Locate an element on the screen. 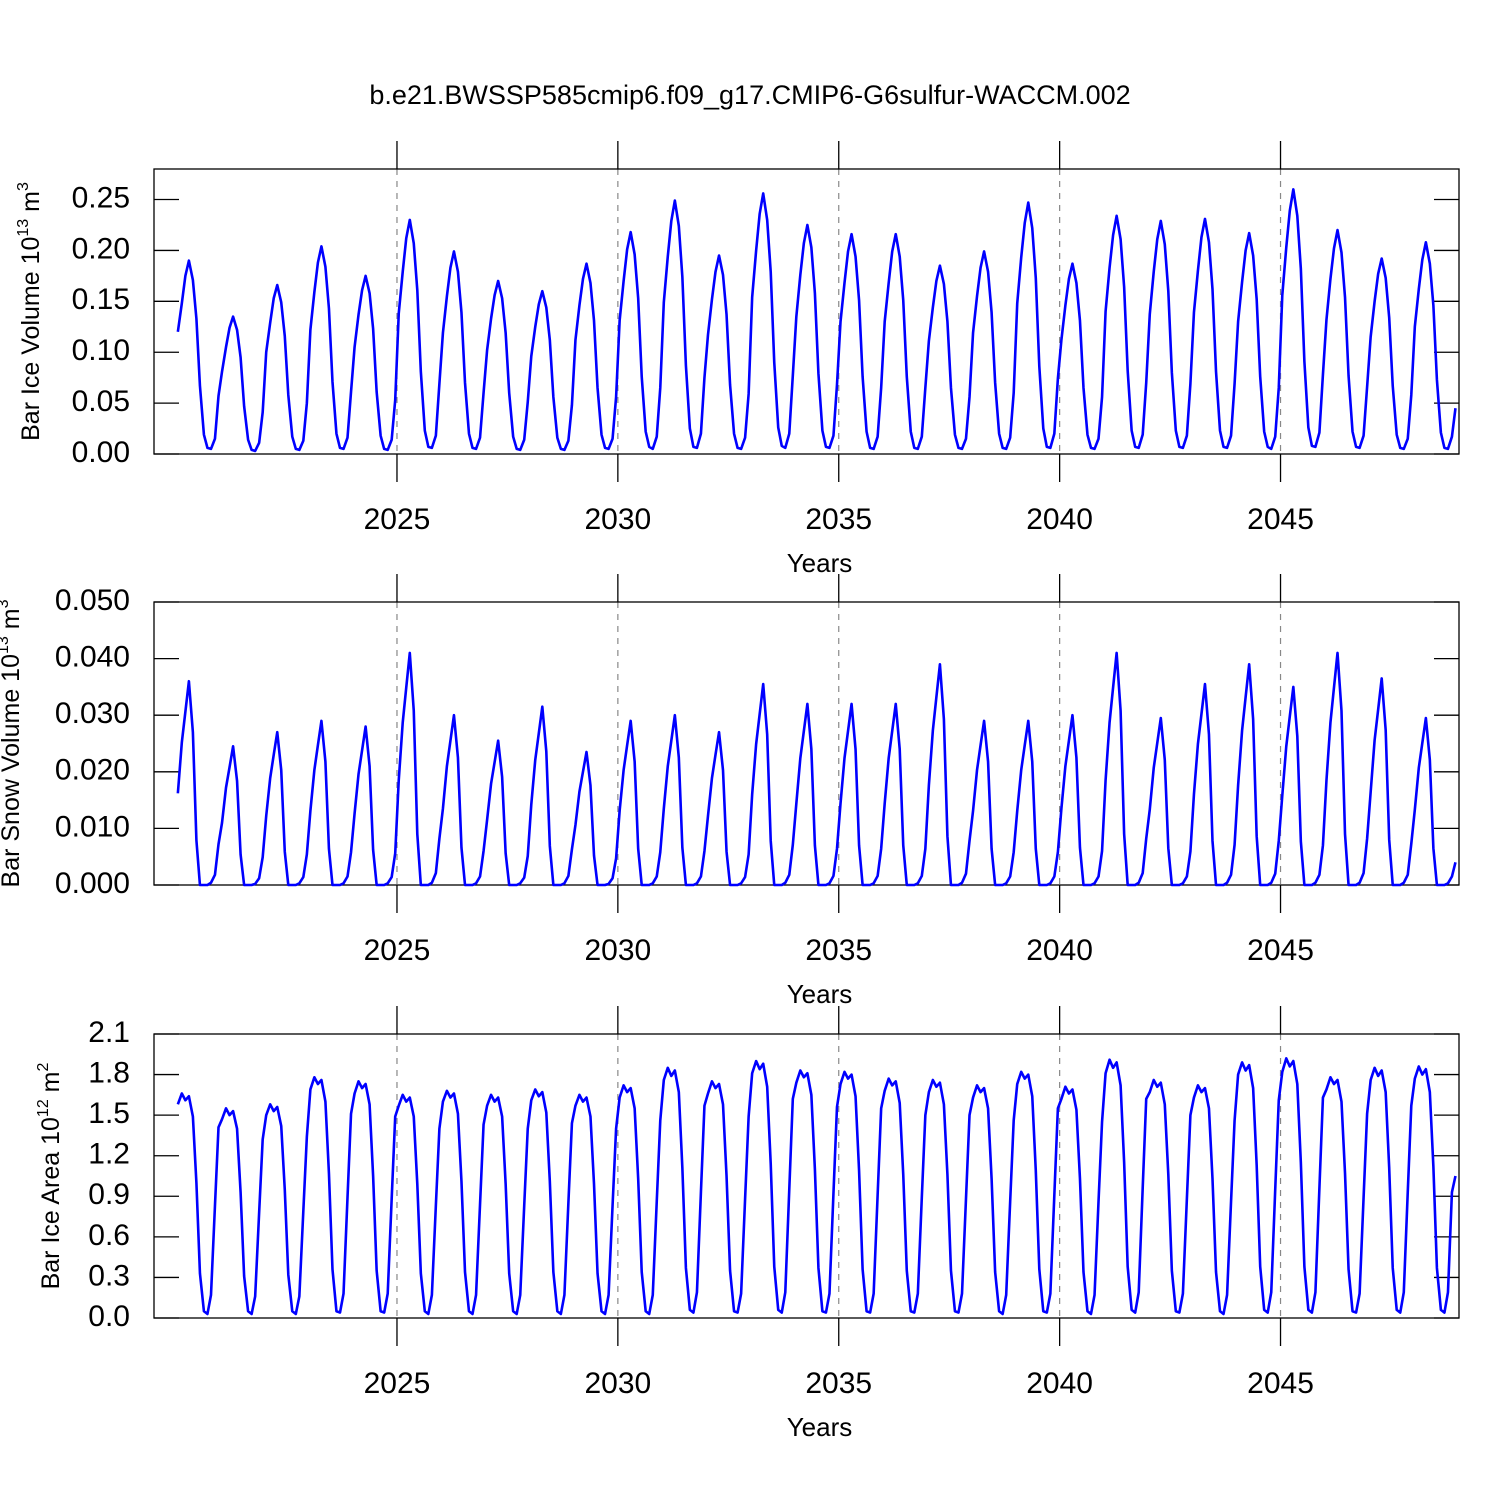  y-tick-label: 0.000 is located at coordinates (92, 883).